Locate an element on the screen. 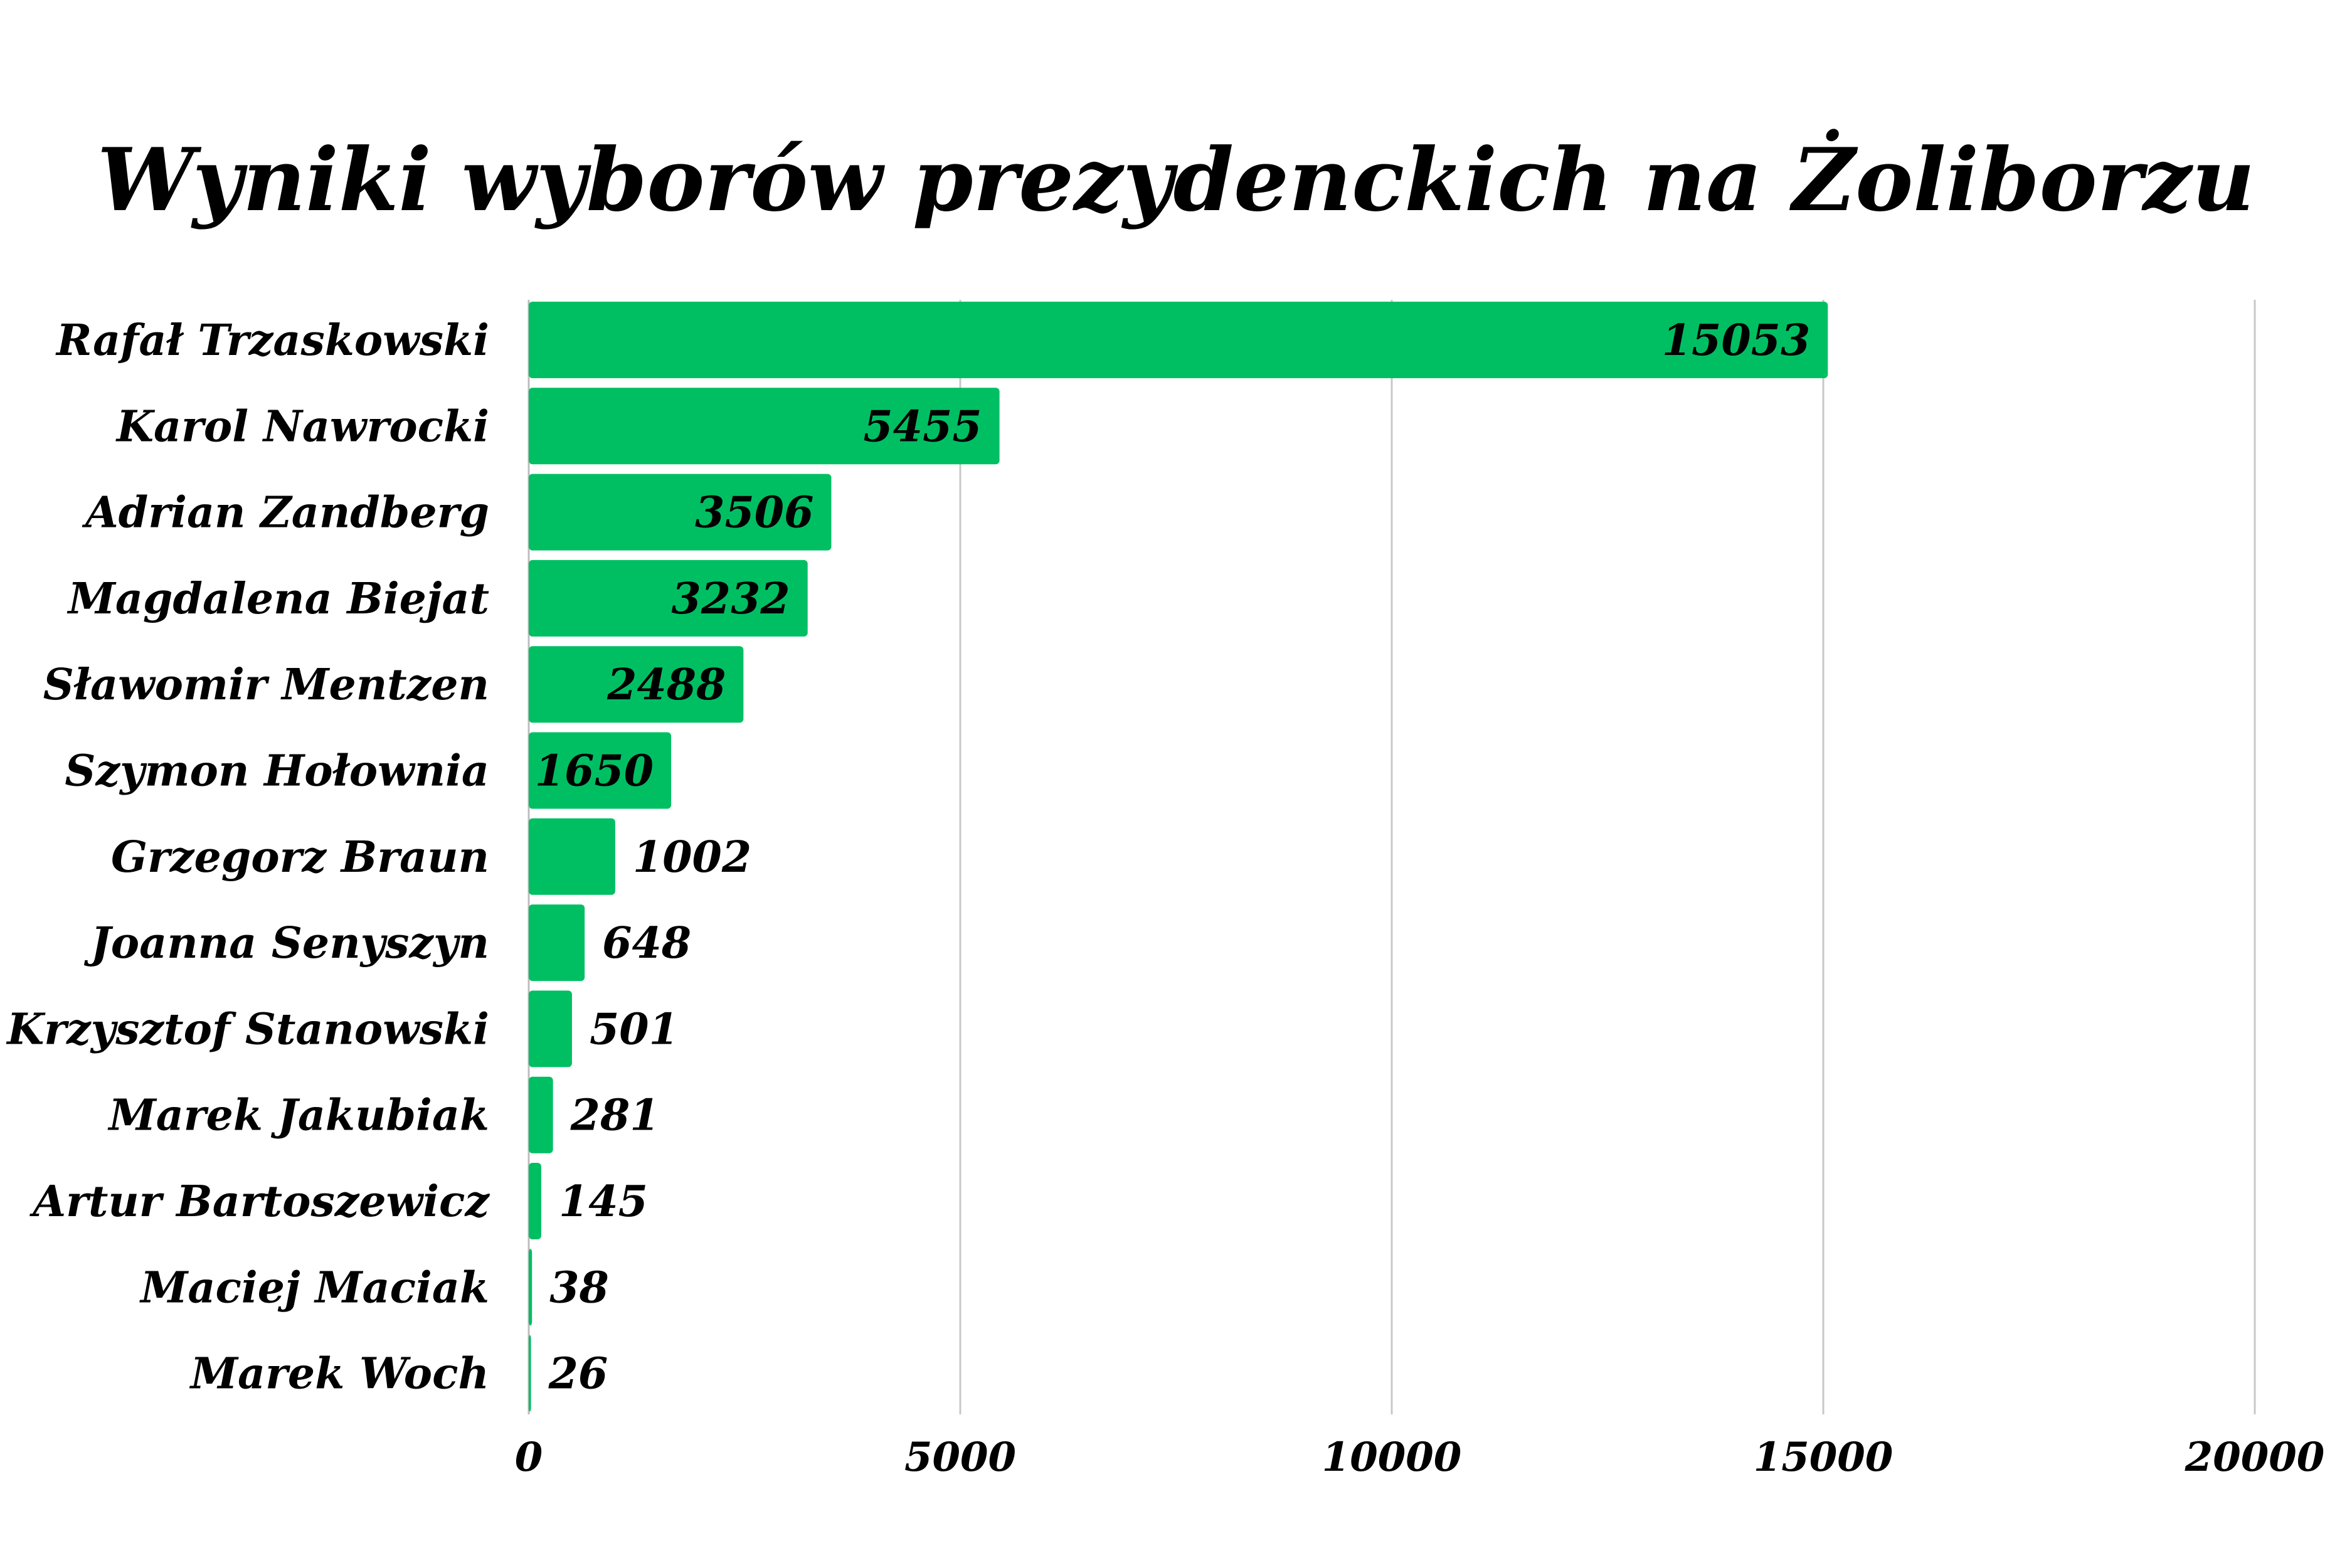  category-label: Krzysztof Stanowski is located at coordinates (247, 1029).